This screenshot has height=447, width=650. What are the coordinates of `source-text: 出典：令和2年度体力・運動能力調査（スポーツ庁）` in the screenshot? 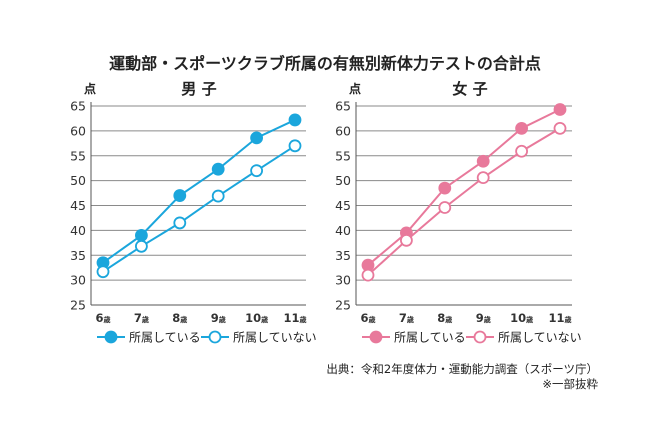 It's located at (462, 369).